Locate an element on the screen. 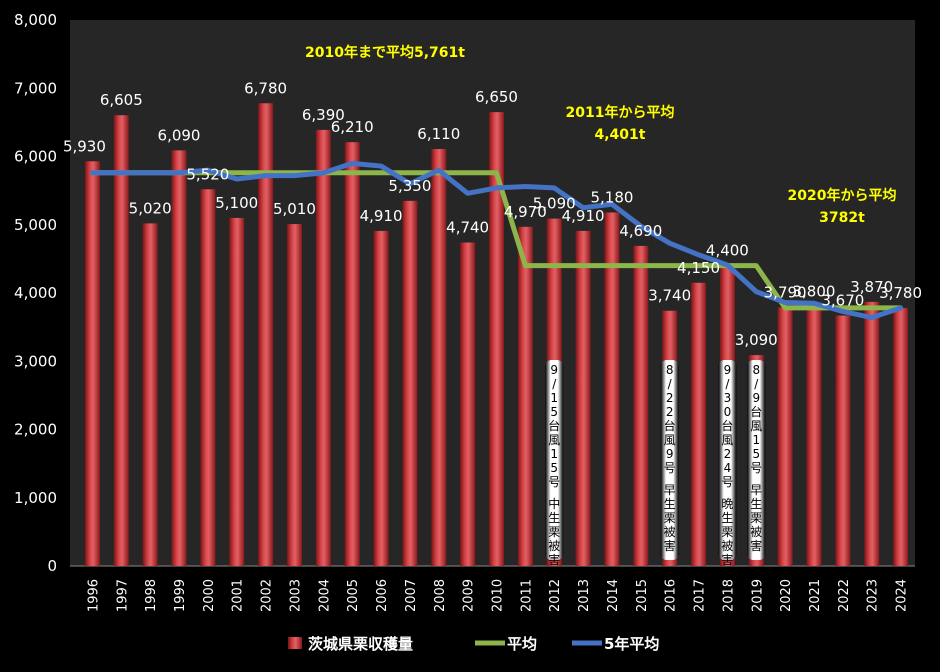  annotation-text: 4,401t is located at coordinates (620, 135).